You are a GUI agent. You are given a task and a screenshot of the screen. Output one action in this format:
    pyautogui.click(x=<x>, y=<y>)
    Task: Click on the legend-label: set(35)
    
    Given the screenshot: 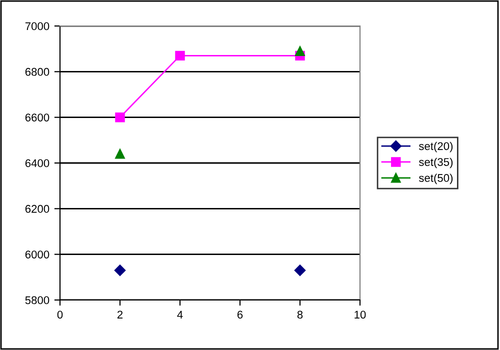 What is the action you would take?
    pyautogui.click(x=435, y=163)
    